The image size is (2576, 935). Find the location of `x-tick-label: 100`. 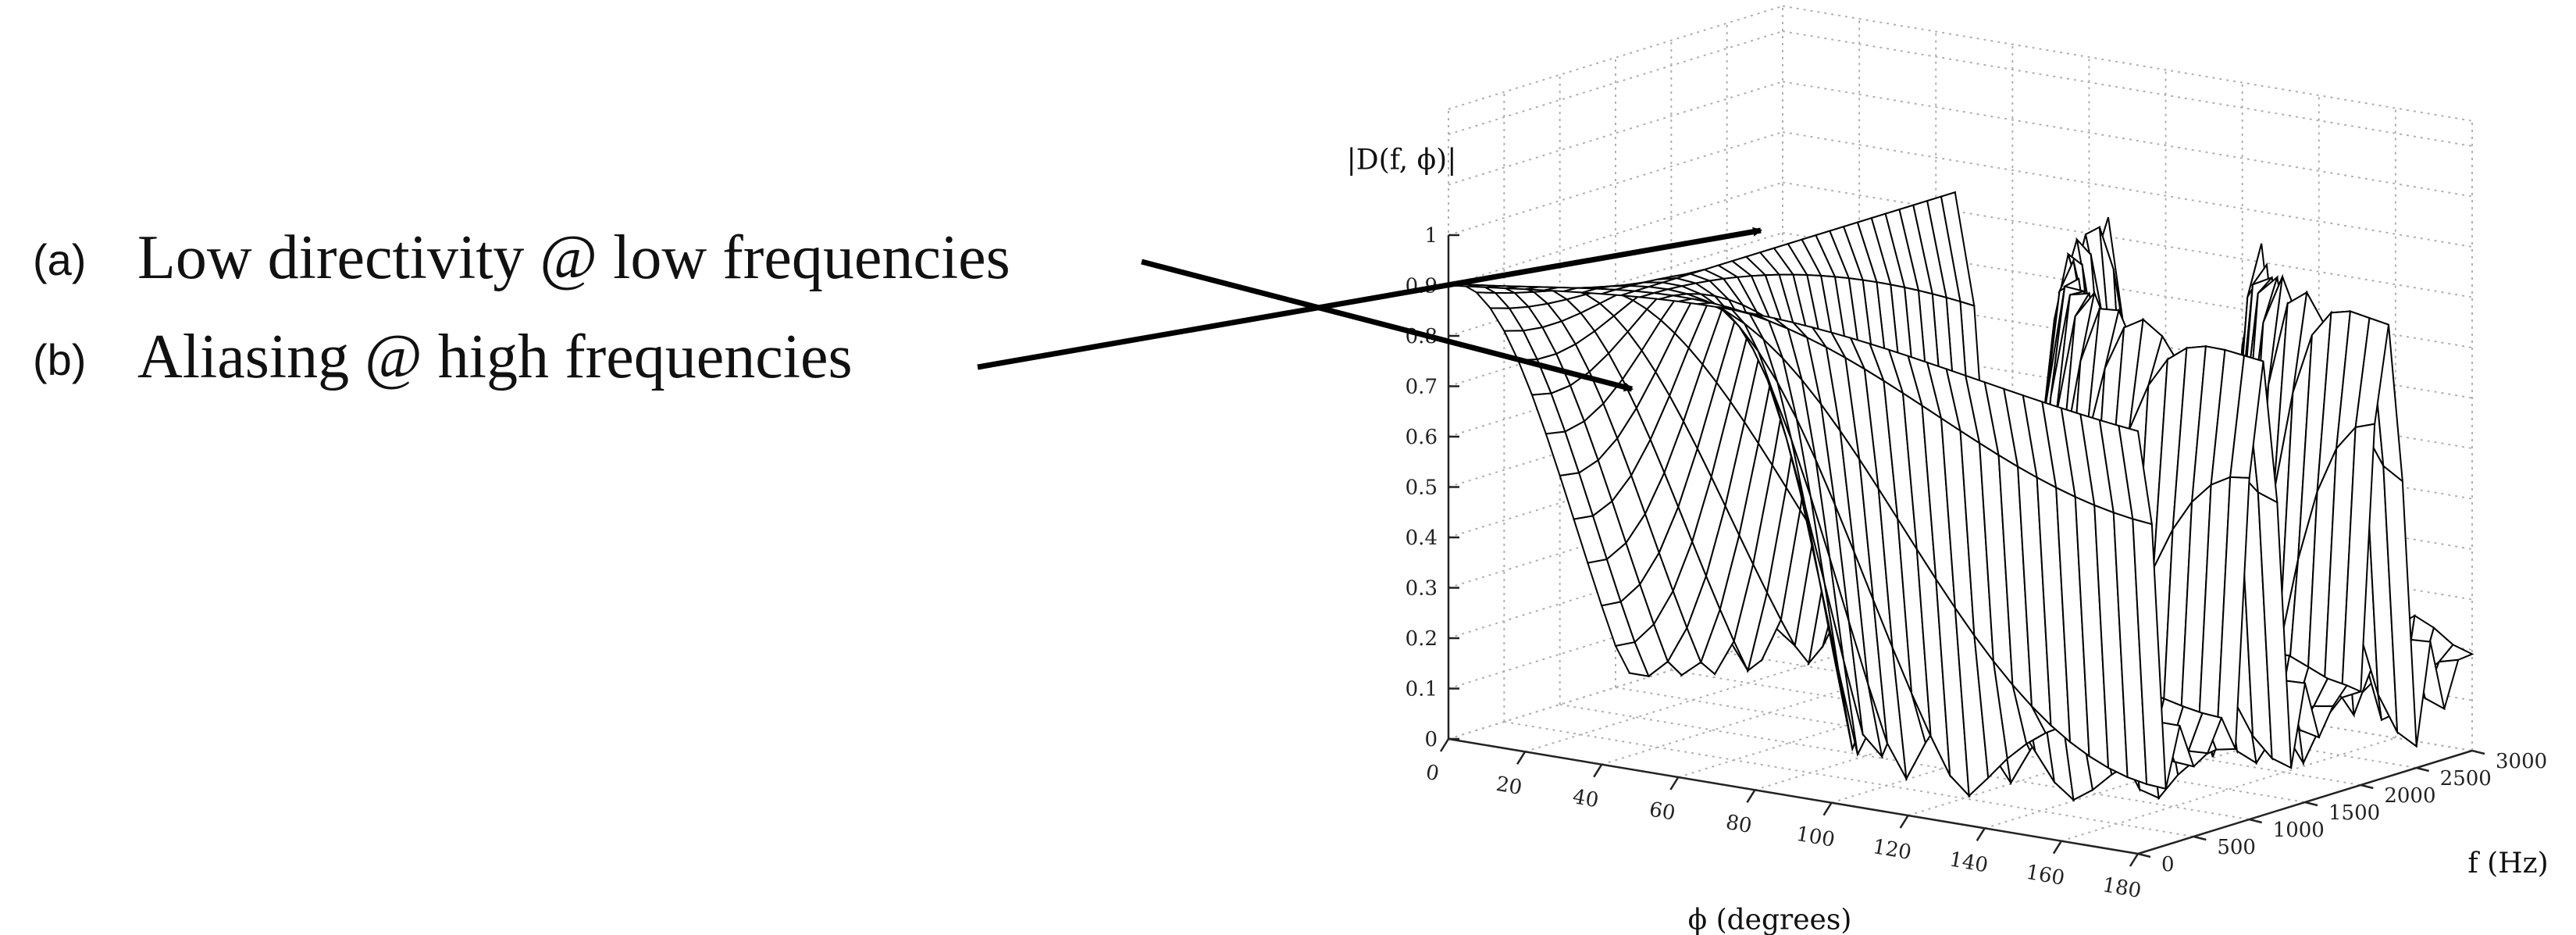

x-tick-label: 100 is located at coordinates (1816, 838).